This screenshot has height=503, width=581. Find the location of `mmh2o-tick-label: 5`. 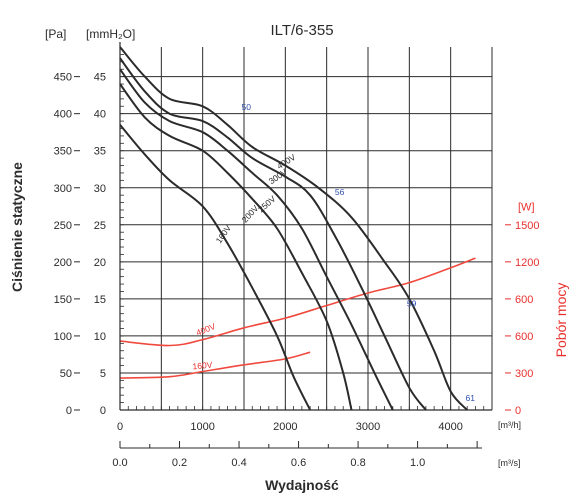

mmh2o-tick-label: 5 is located at coordinates (103, 374).